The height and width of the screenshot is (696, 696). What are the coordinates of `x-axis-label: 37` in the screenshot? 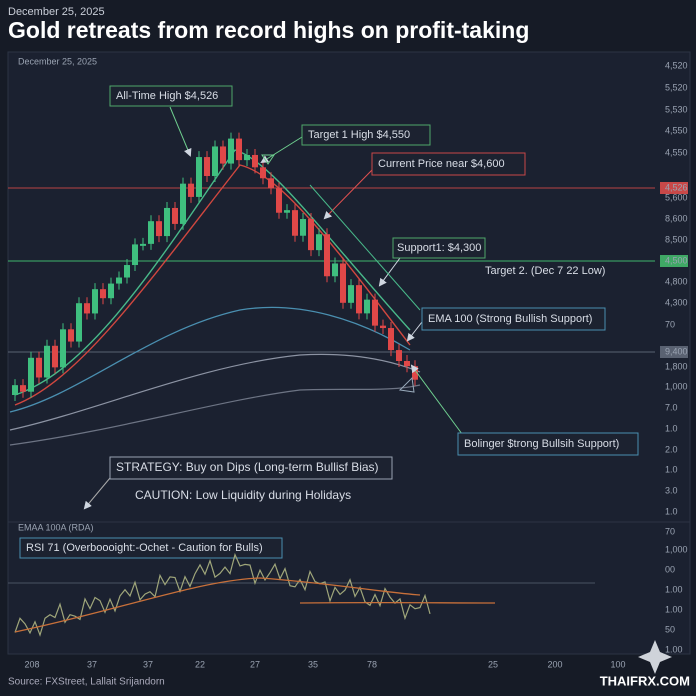 It's located at (148, 664).